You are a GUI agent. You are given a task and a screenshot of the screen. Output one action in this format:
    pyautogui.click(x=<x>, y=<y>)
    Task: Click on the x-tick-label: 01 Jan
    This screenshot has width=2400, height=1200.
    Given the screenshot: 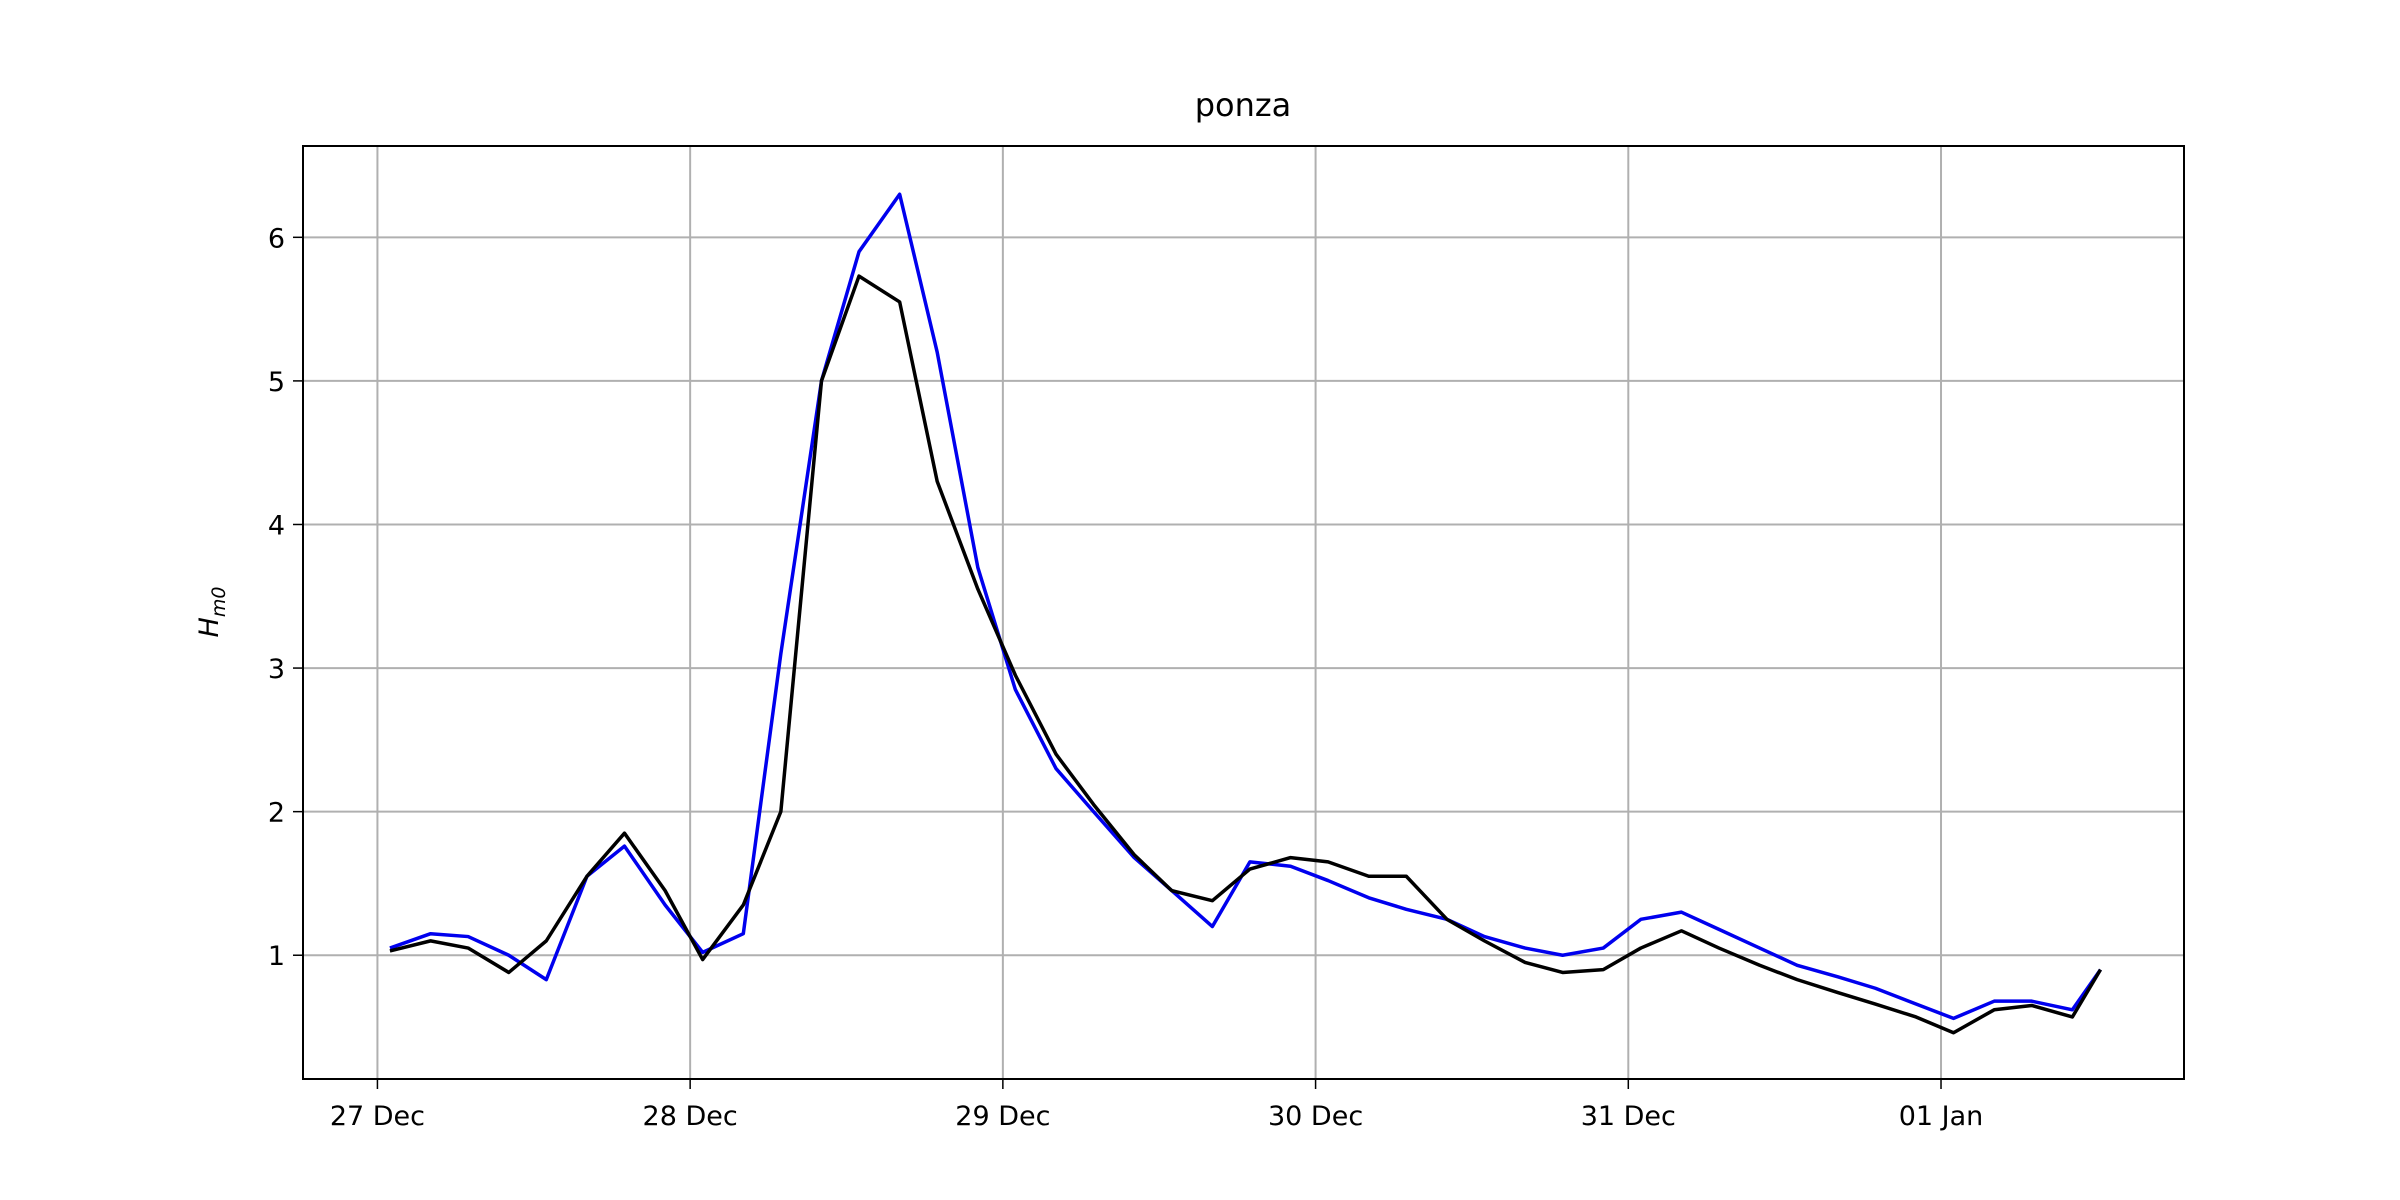 What is the action you would take?
    pyautogui.click(x=1941, y=1116)
    